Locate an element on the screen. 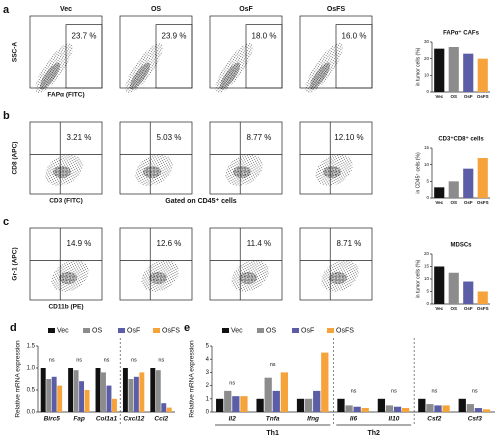 The height and width of the screenshot is (444, 500). panel-label: b is located at coordinates (6, 116).